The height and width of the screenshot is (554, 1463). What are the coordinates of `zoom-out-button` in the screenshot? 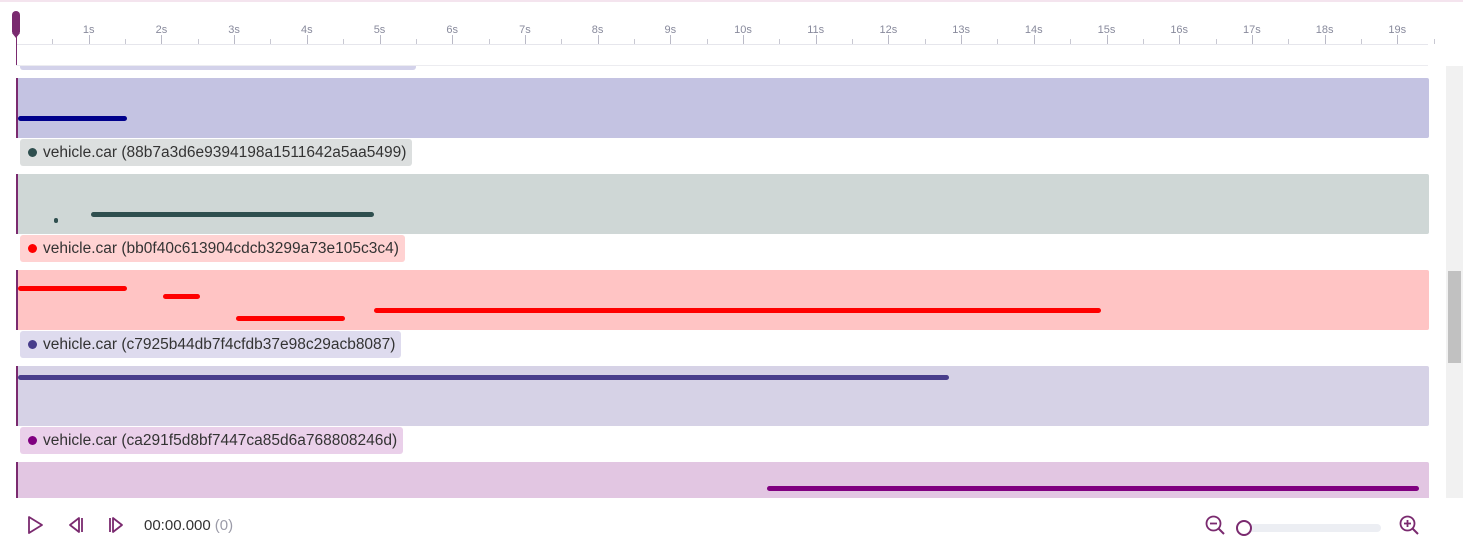 It's located at (1215, 525).